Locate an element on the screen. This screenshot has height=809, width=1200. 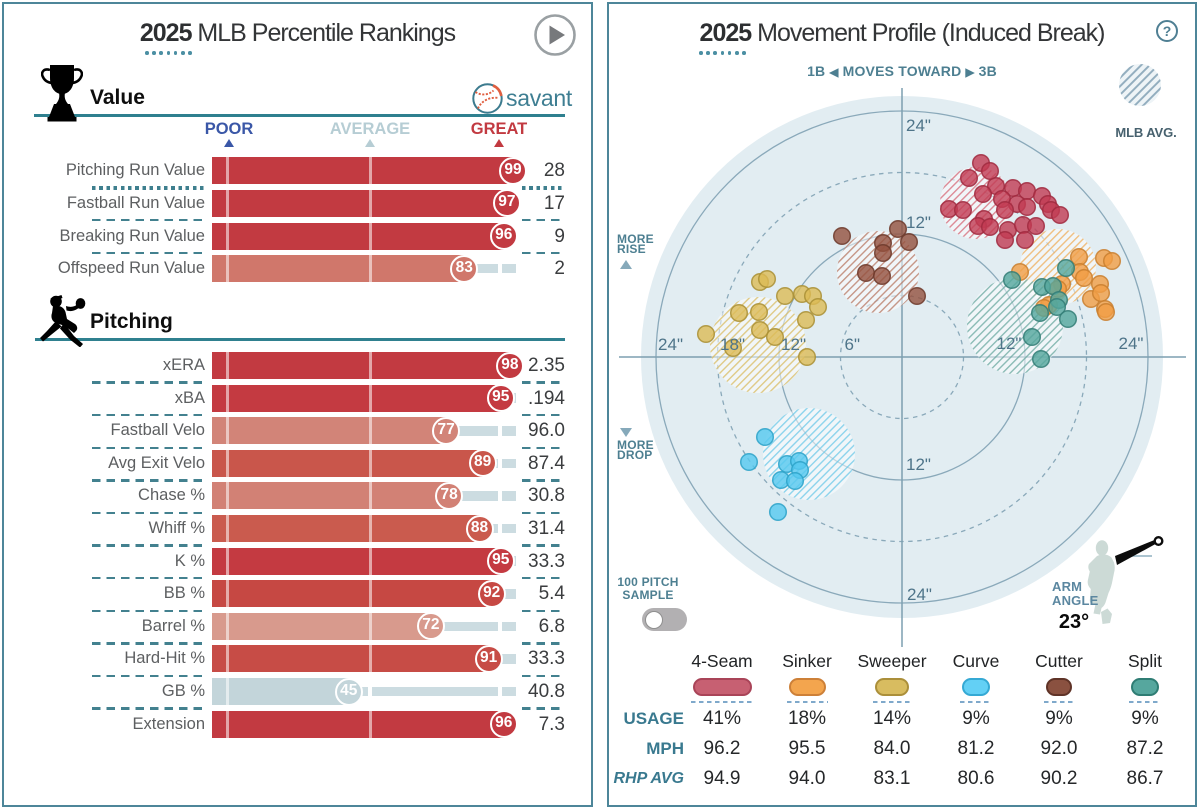
svg-text: 18" is located at coordinates (732, 344).